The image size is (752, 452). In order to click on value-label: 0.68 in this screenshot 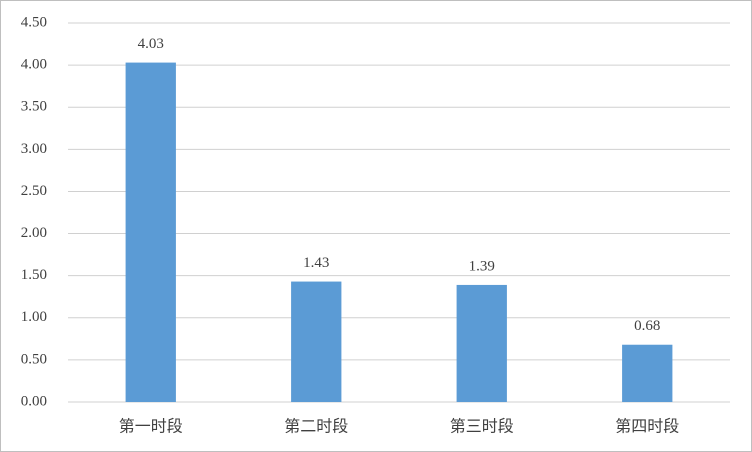, I will do `click(647, 326)`.